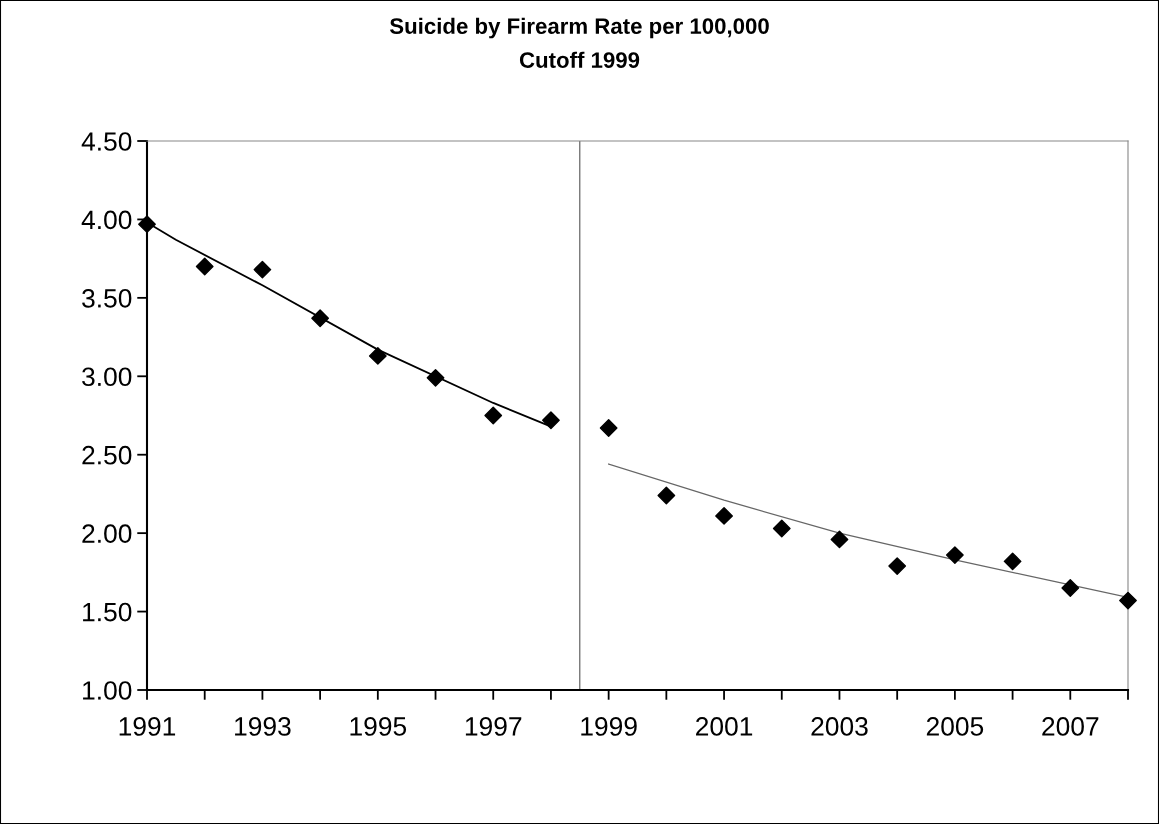 This screenshot has width=1159, height=824. What do you see at coordinates (107, 612) in the screenshot?
I see `y-tick-label: 1.50` at bounding box center [107, 612].